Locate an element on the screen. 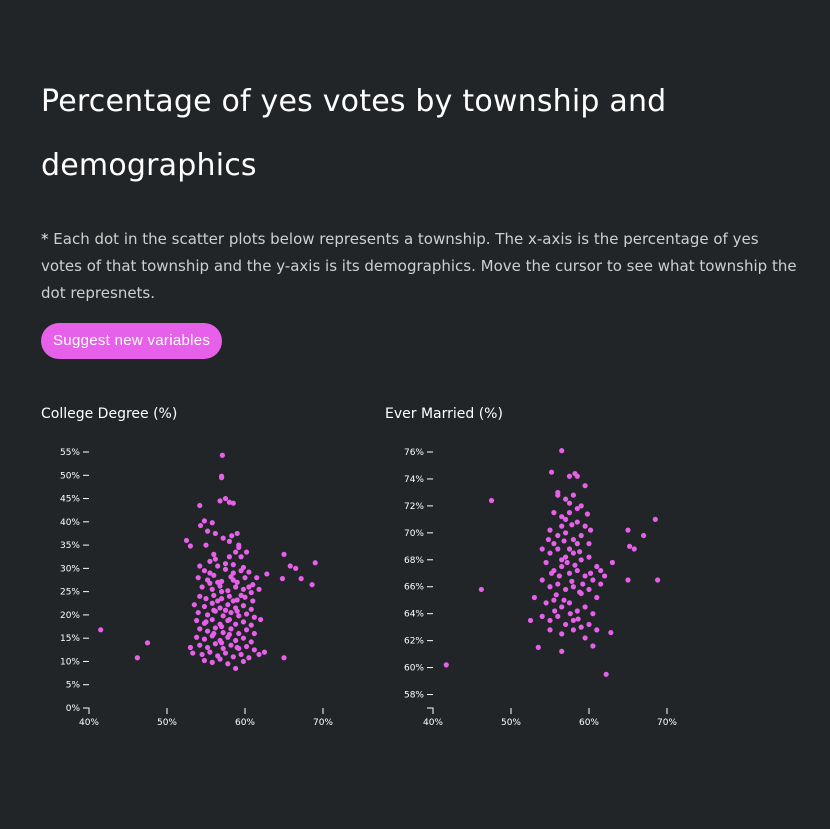  suggest-variables-button: Suggest new variables is located at coordinates (132, 341).